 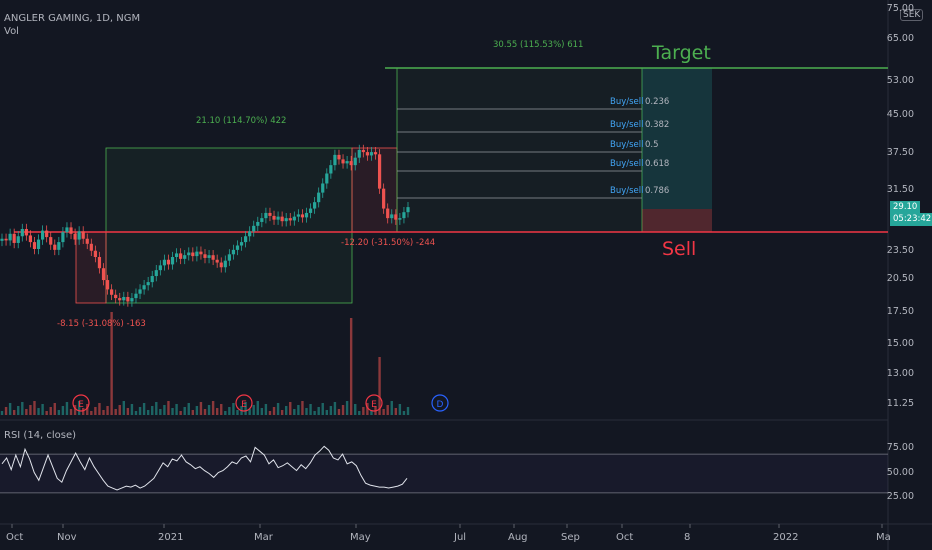 What do you see at coordinates (263, 537) in the screenshot?
I see `time-tick: Mar` at bounding box center [263, 537].